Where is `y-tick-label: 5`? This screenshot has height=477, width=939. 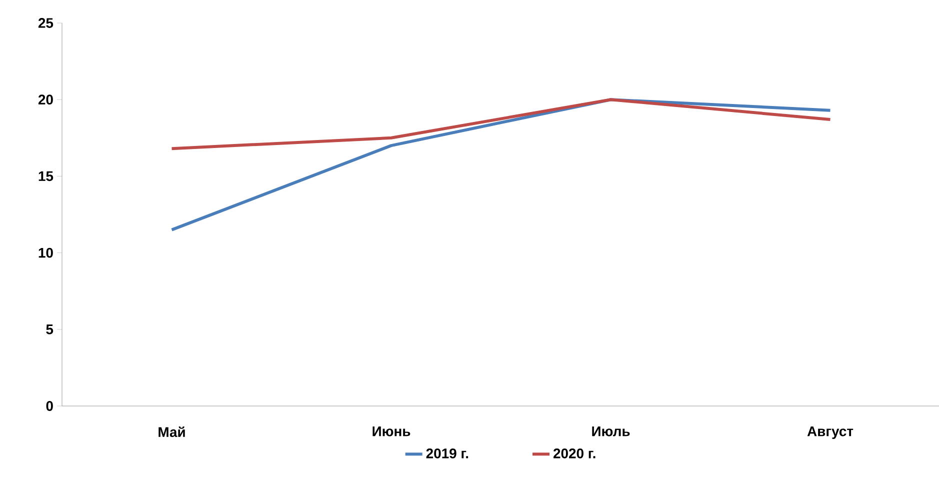 y-tick-label: 5 is located at coordinates (50, 329).